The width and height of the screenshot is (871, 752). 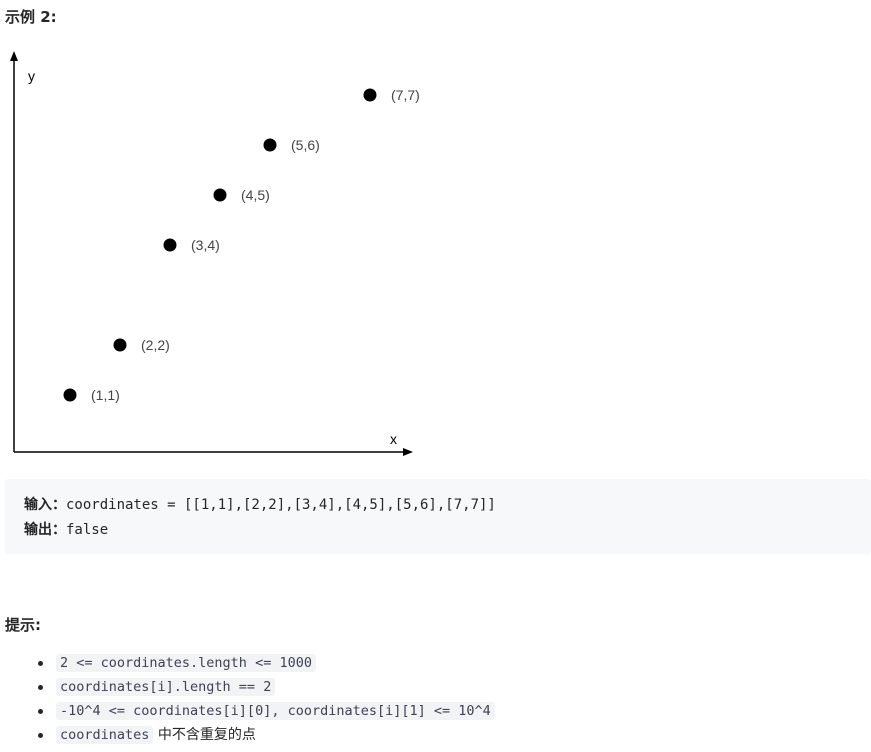 What do you see at coordinates (255, 195) in the screenshot?
I see `data-point-label: (4,5)` at bounding box center [255, 195].